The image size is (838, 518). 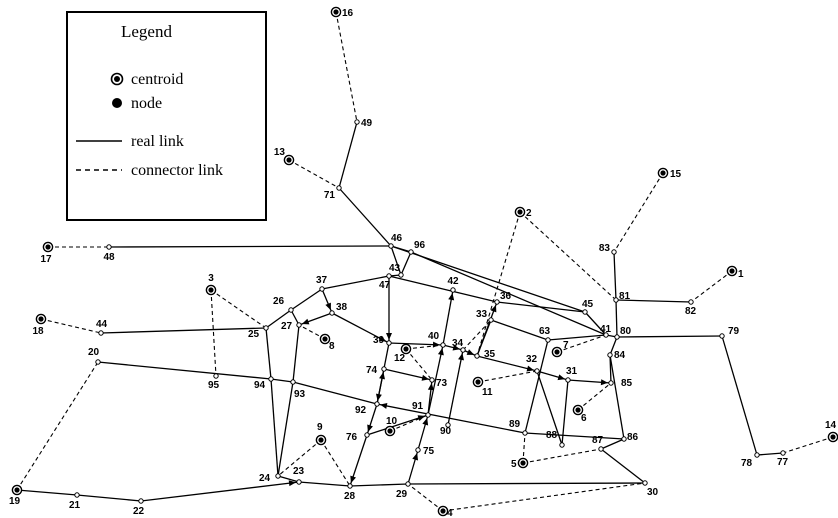 I want to click on node-label-94: 94, so click(x=260, y=385).